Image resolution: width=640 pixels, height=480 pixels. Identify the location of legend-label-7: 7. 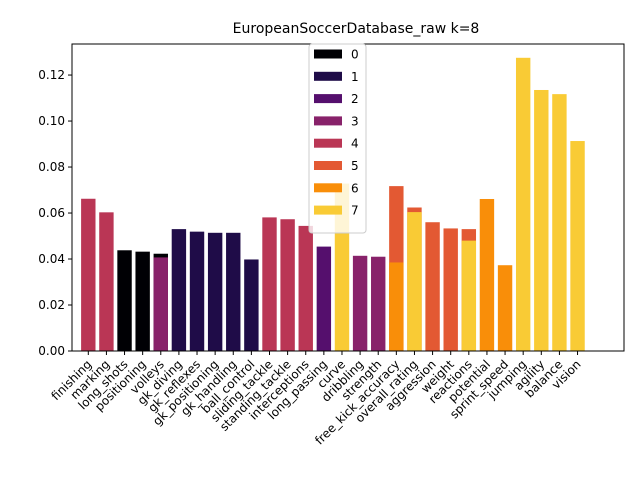
(355, 211).